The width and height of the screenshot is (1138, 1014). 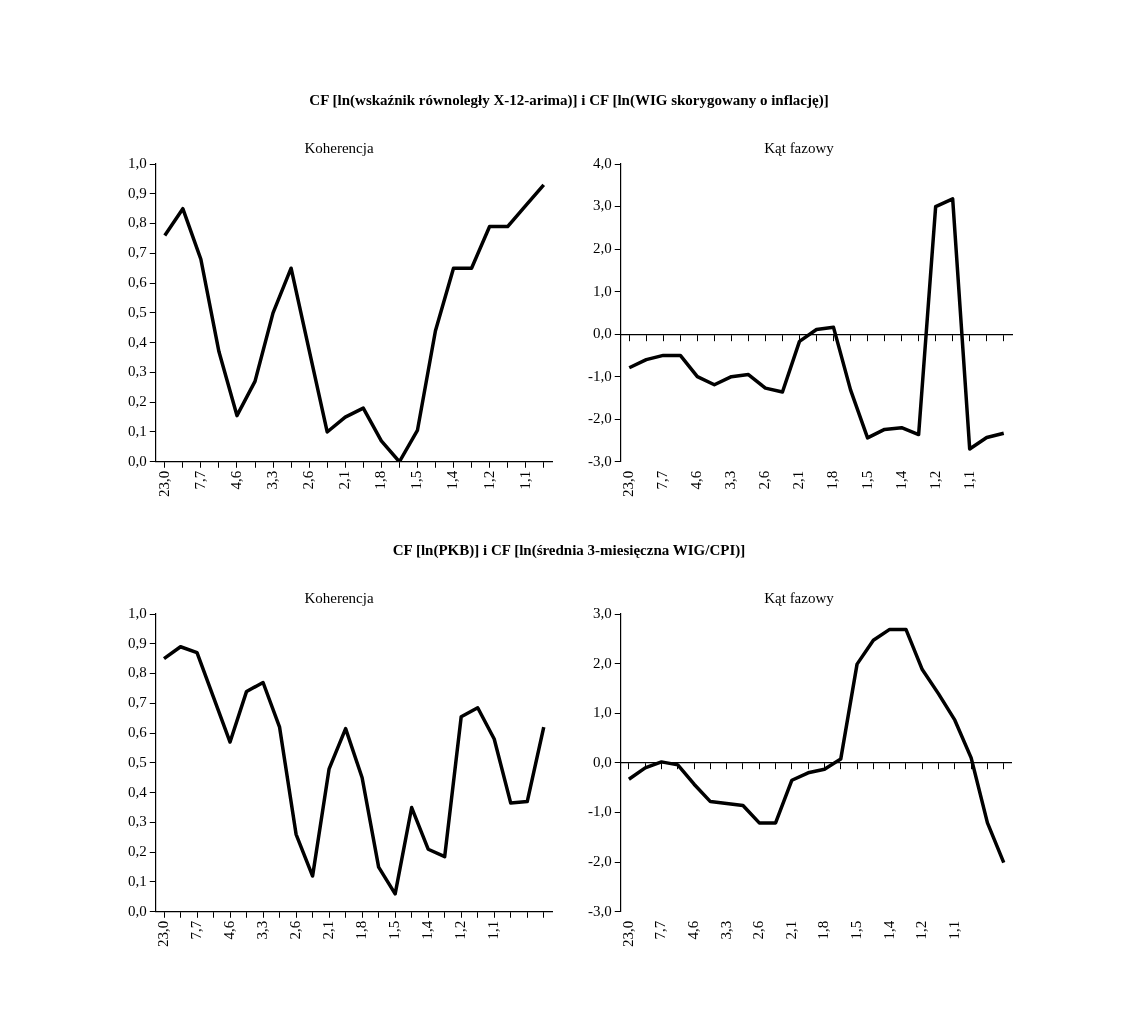 What do you see at coordinates (569, 550) in the screenshot?
I see `text: CF [ln(PKB)] i CF [ln(średnia 3-miesięczna WIG/CPI)]` at bounding box center [569, 550].